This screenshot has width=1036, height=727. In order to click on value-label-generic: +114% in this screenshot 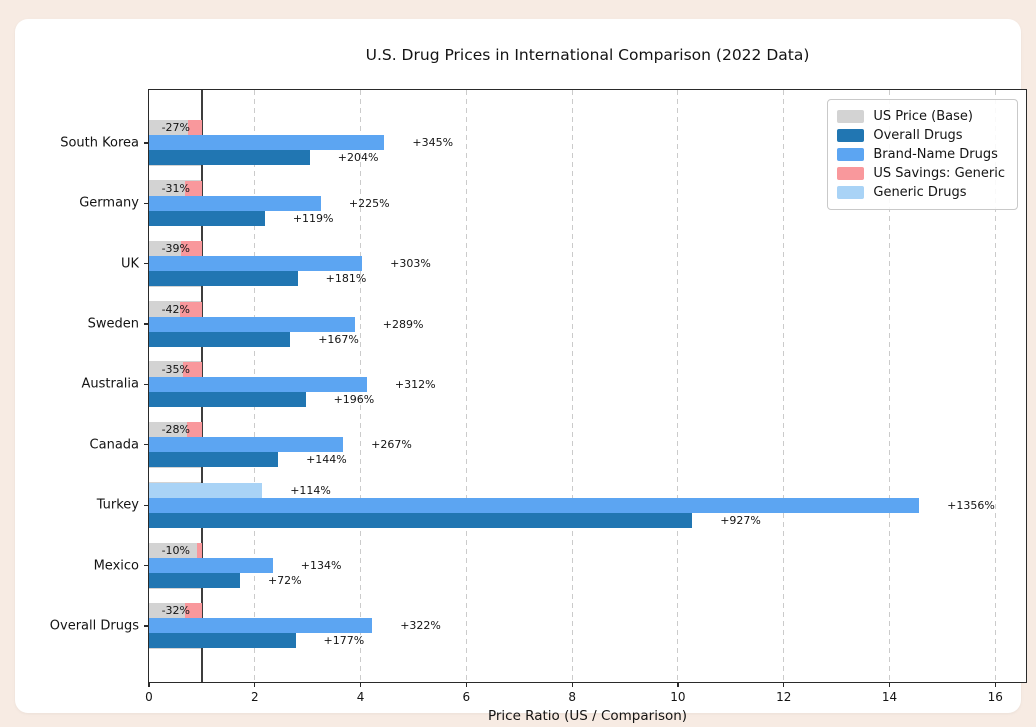, I will do `click(310, 490)`.